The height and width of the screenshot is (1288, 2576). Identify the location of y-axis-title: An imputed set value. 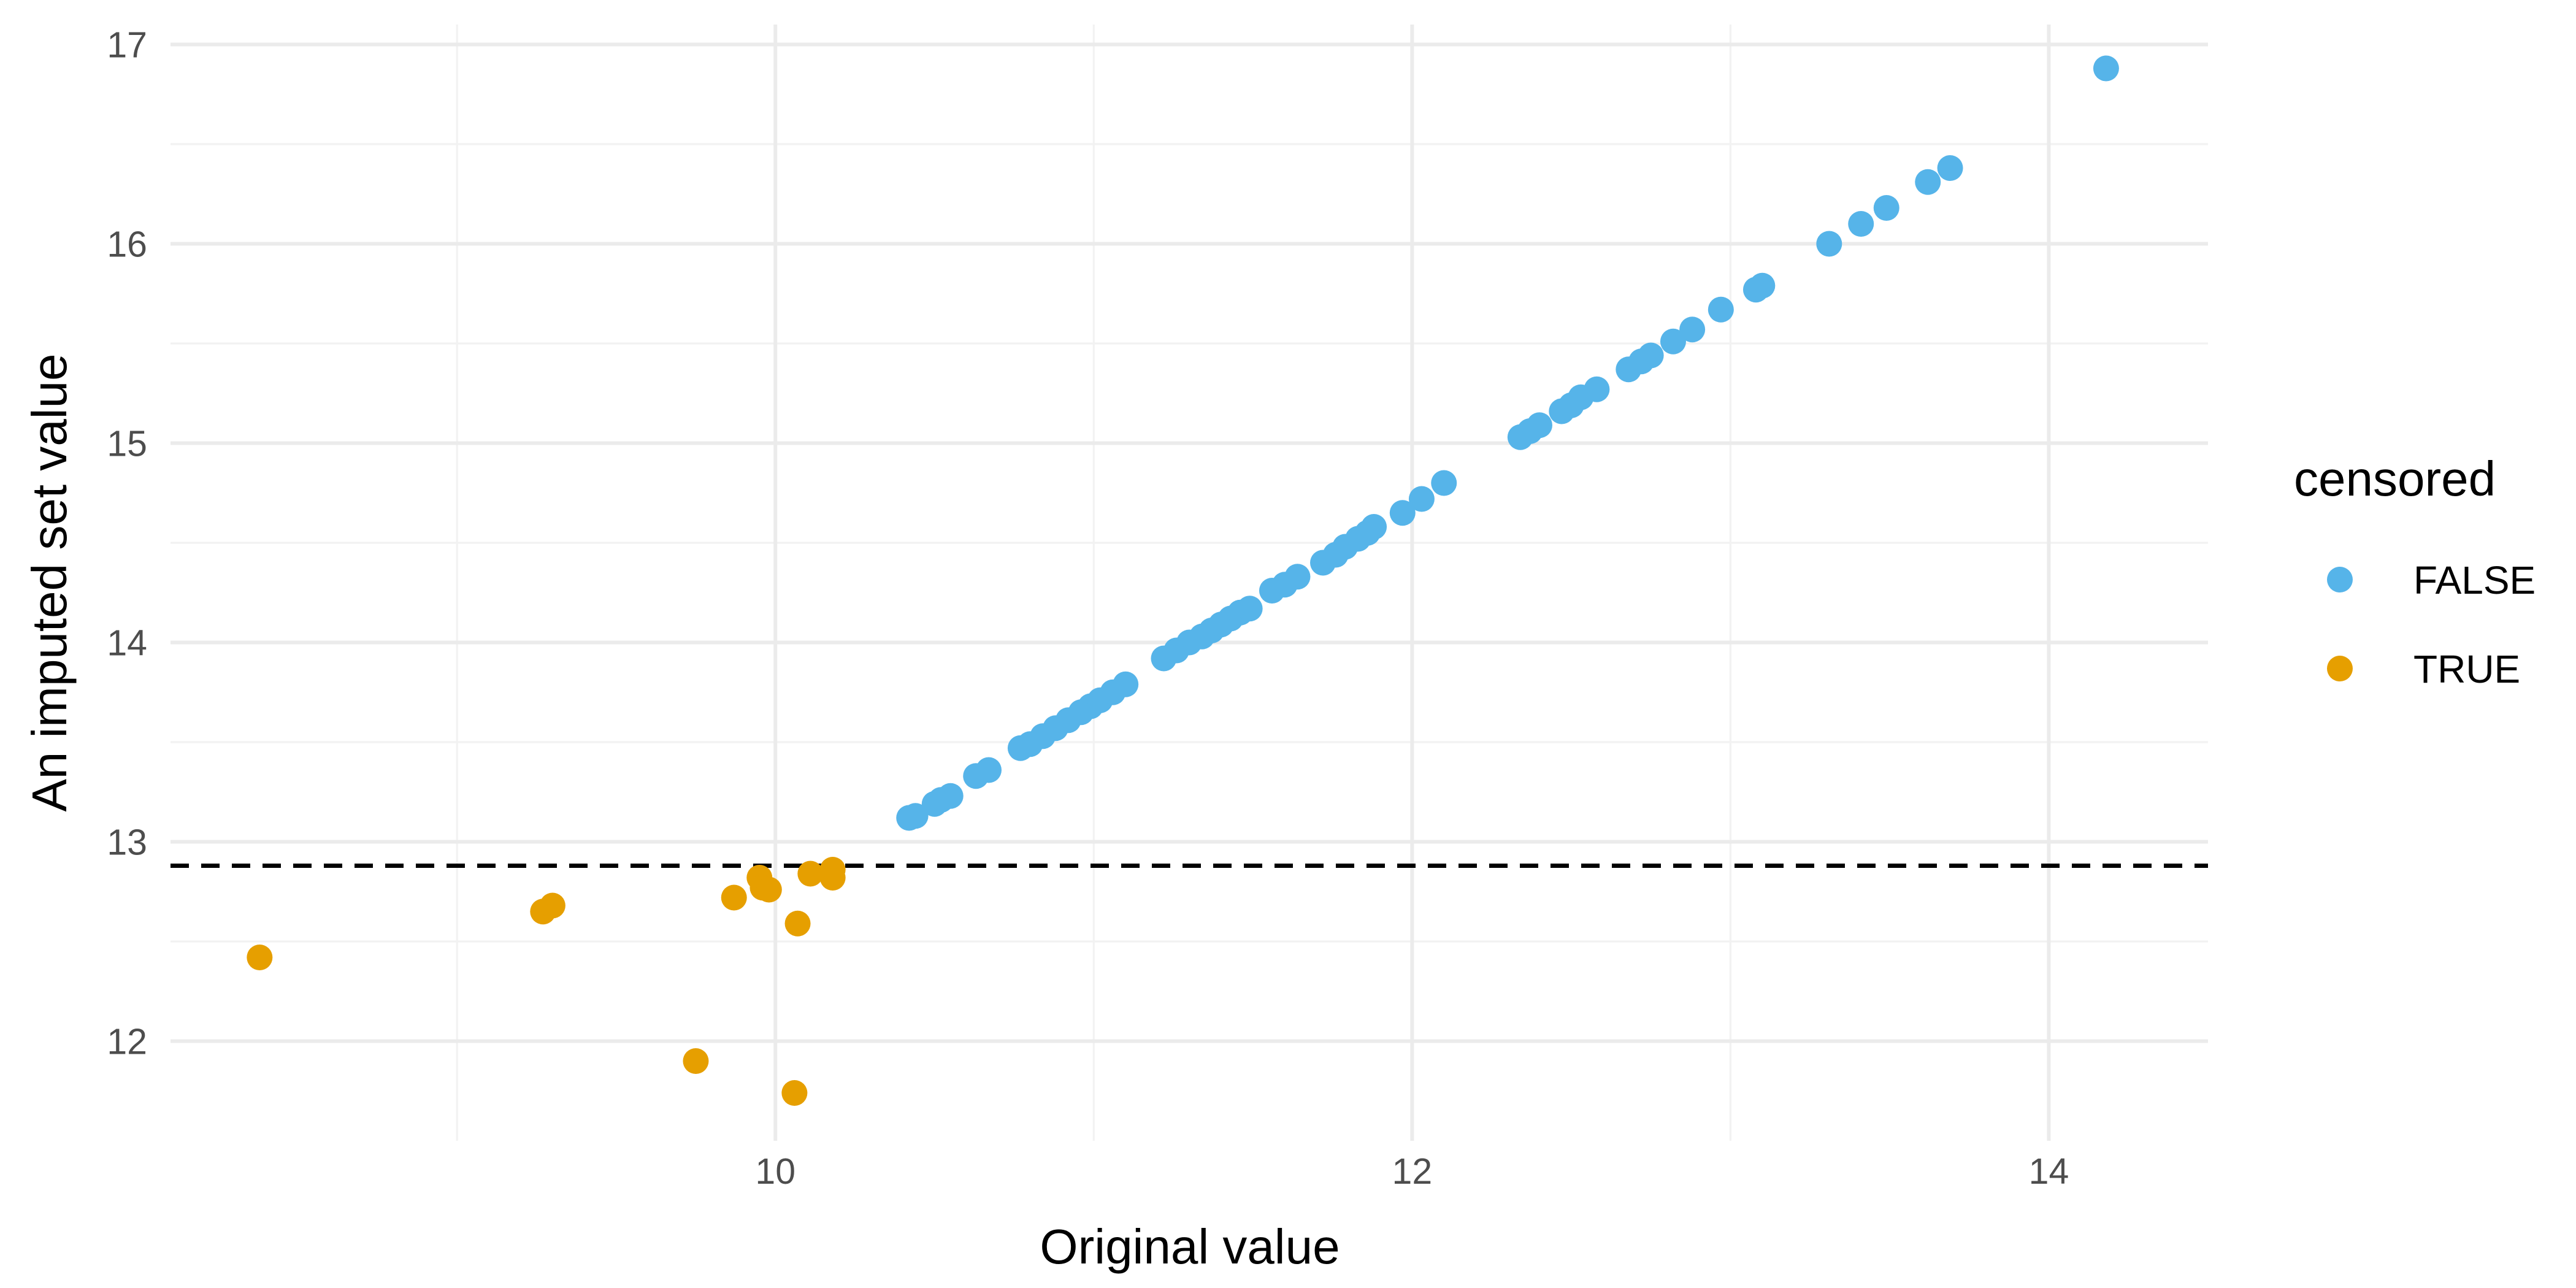
(49, 582).